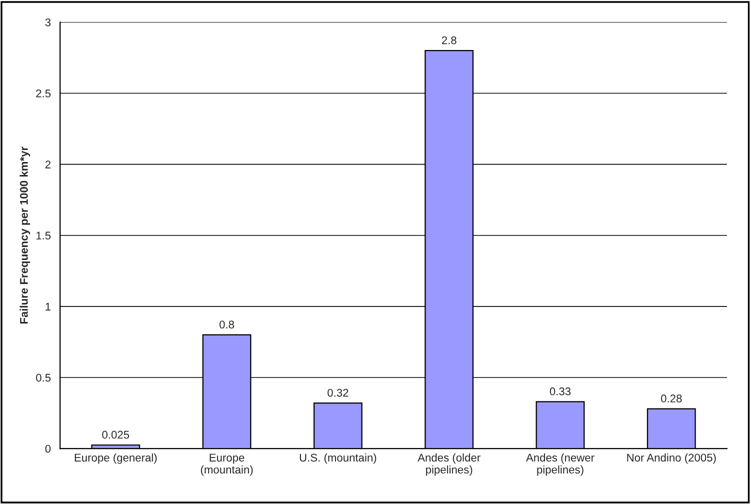 This screenshot has width=751, height=504. I want to click on data-label: 0.8, so click(227, 324).